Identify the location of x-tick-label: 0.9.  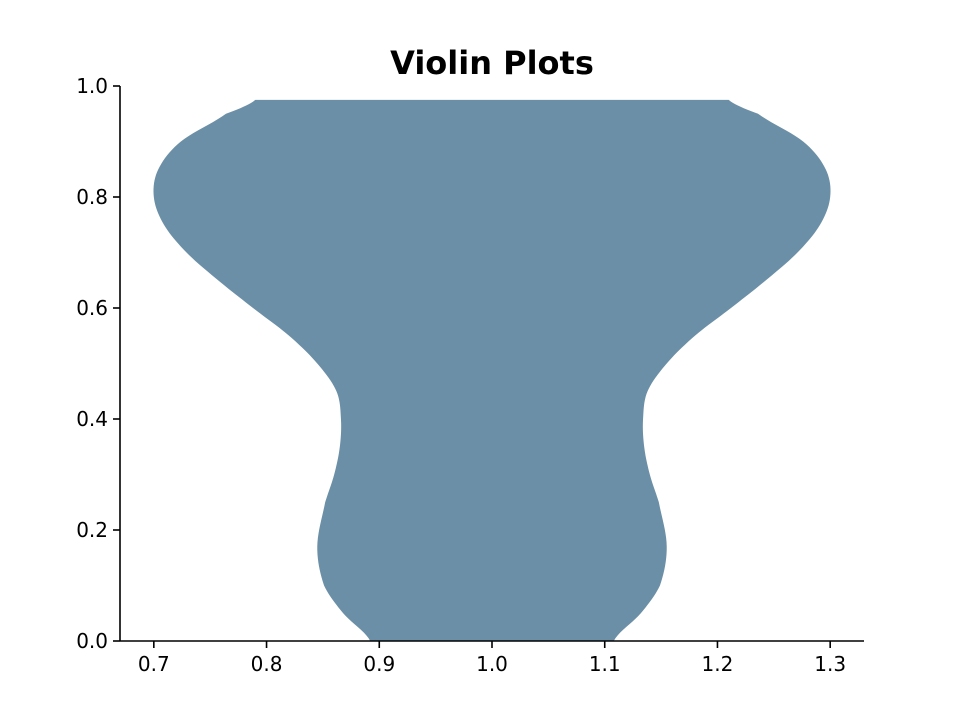
(379, 664).